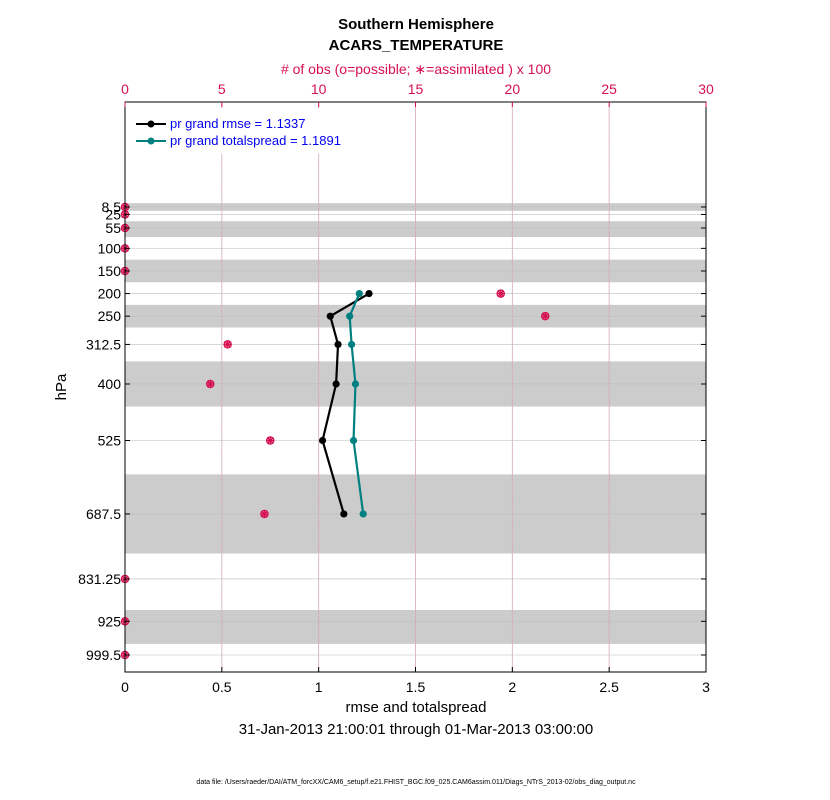  Describe the element at coordinates (110, 248) in the screenshot. I see `y-tick-label: 100` at that location.